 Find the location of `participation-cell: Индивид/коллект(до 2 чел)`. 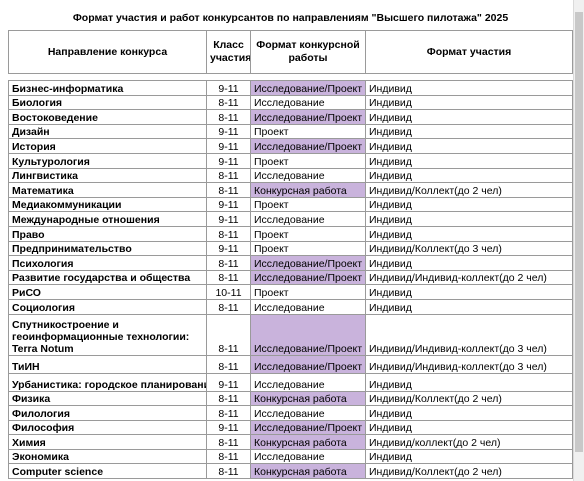

participation-cell: Индивид/коллект(до 2 чел) is located at coordinates (469, 442).